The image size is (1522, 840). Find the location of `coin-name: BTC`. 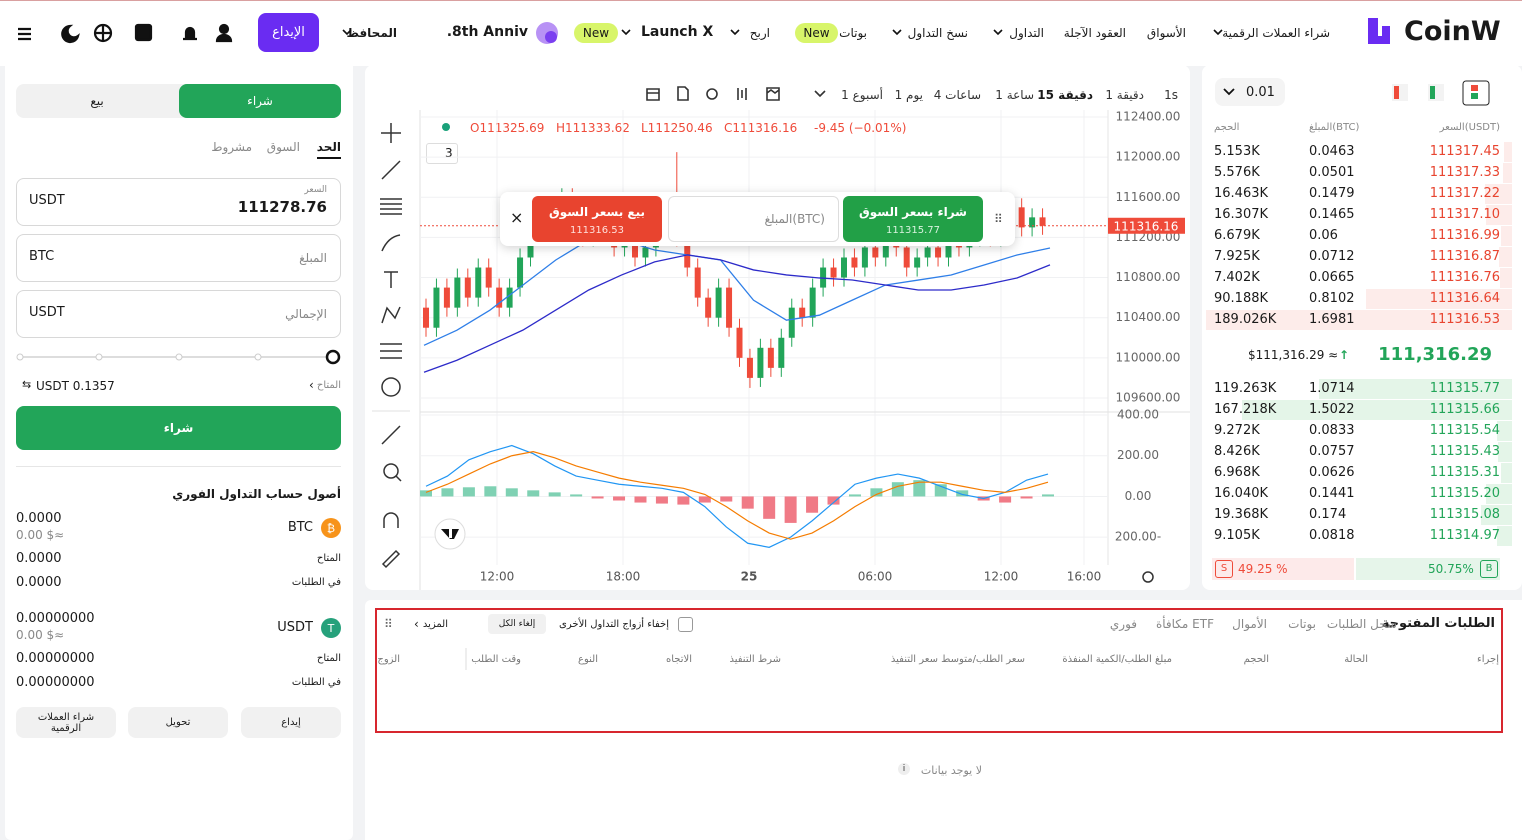

coin-name: BTC is located at coordinates (300, 527).